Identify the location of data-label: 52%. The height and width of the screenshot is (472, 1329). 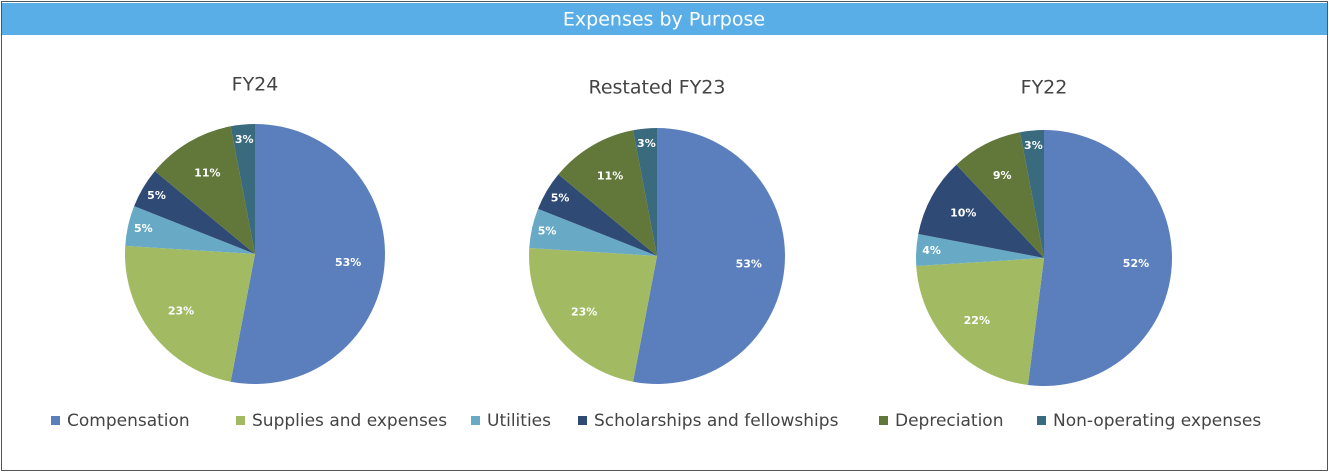
(1136, 263).